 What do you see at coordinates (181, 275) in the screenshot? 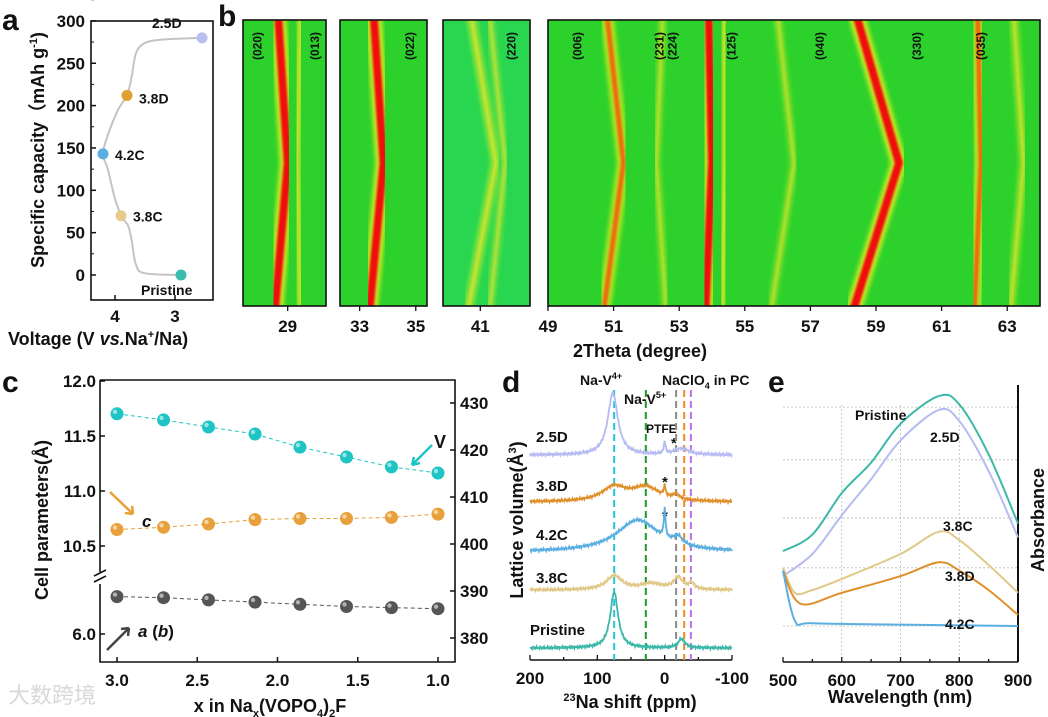
I see `state-point-Pristine` at bounding box center [181, 275].